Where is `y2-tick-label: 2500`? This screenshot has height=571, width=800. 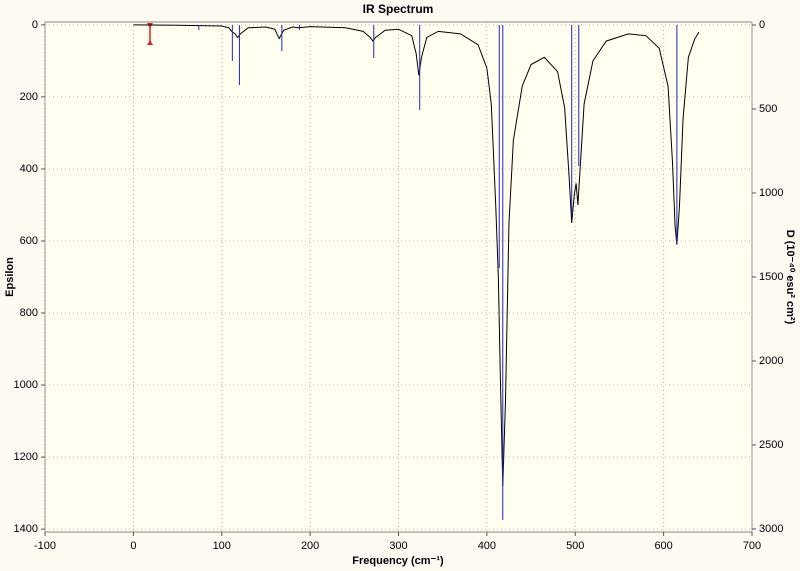
y2-tick-label: 2500 is located at coordinates (771, 445).